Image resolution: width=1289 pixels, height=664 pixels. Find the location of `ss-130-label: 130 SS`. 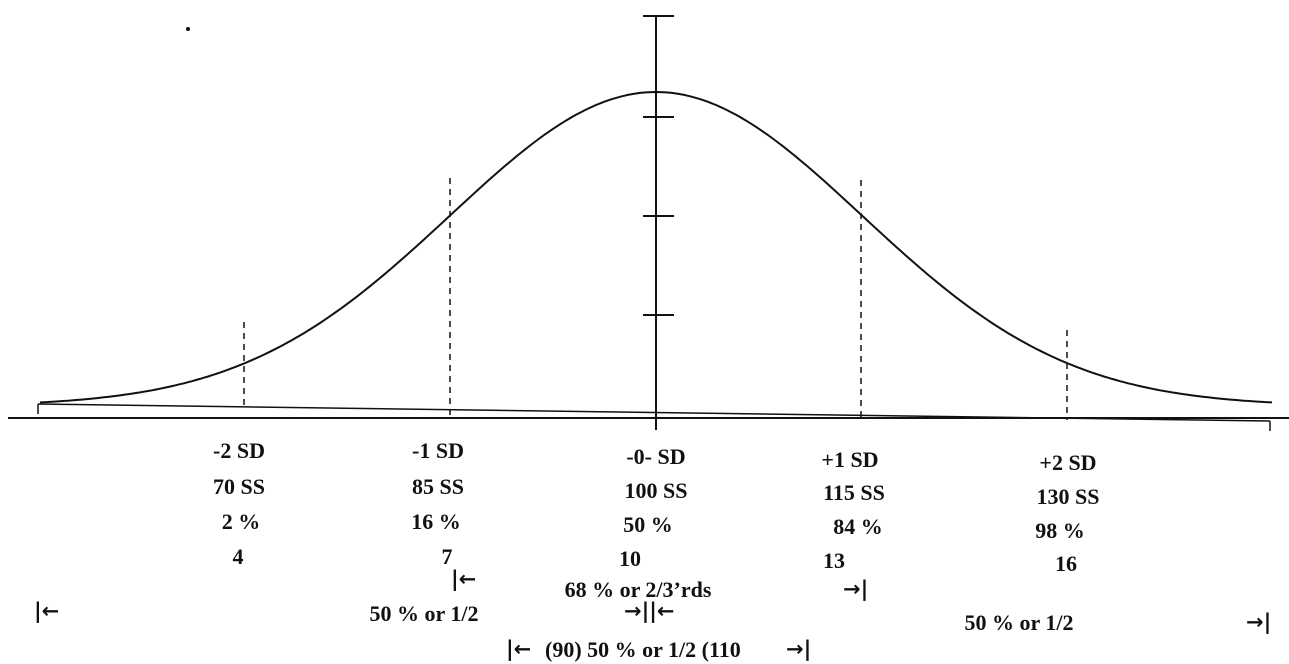

ss-130-label: 130 SS is located at coordinates (1068, 496).